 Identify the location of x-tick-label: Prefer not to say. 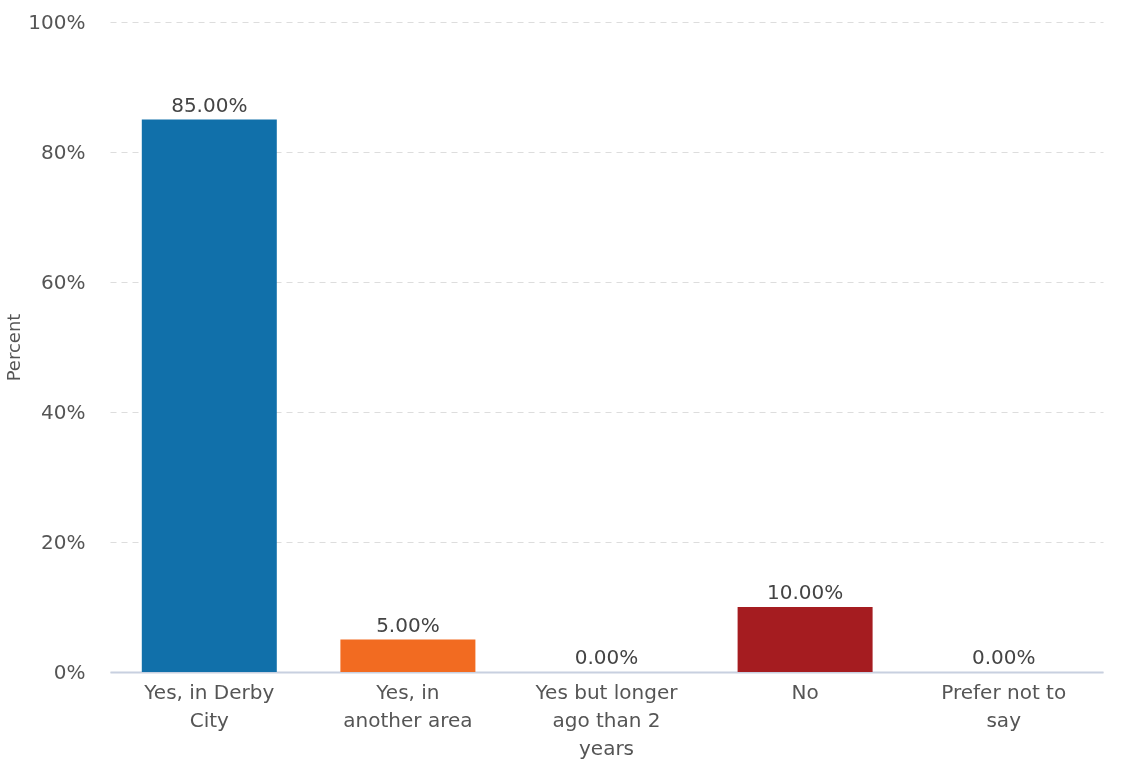
(1004, 705).